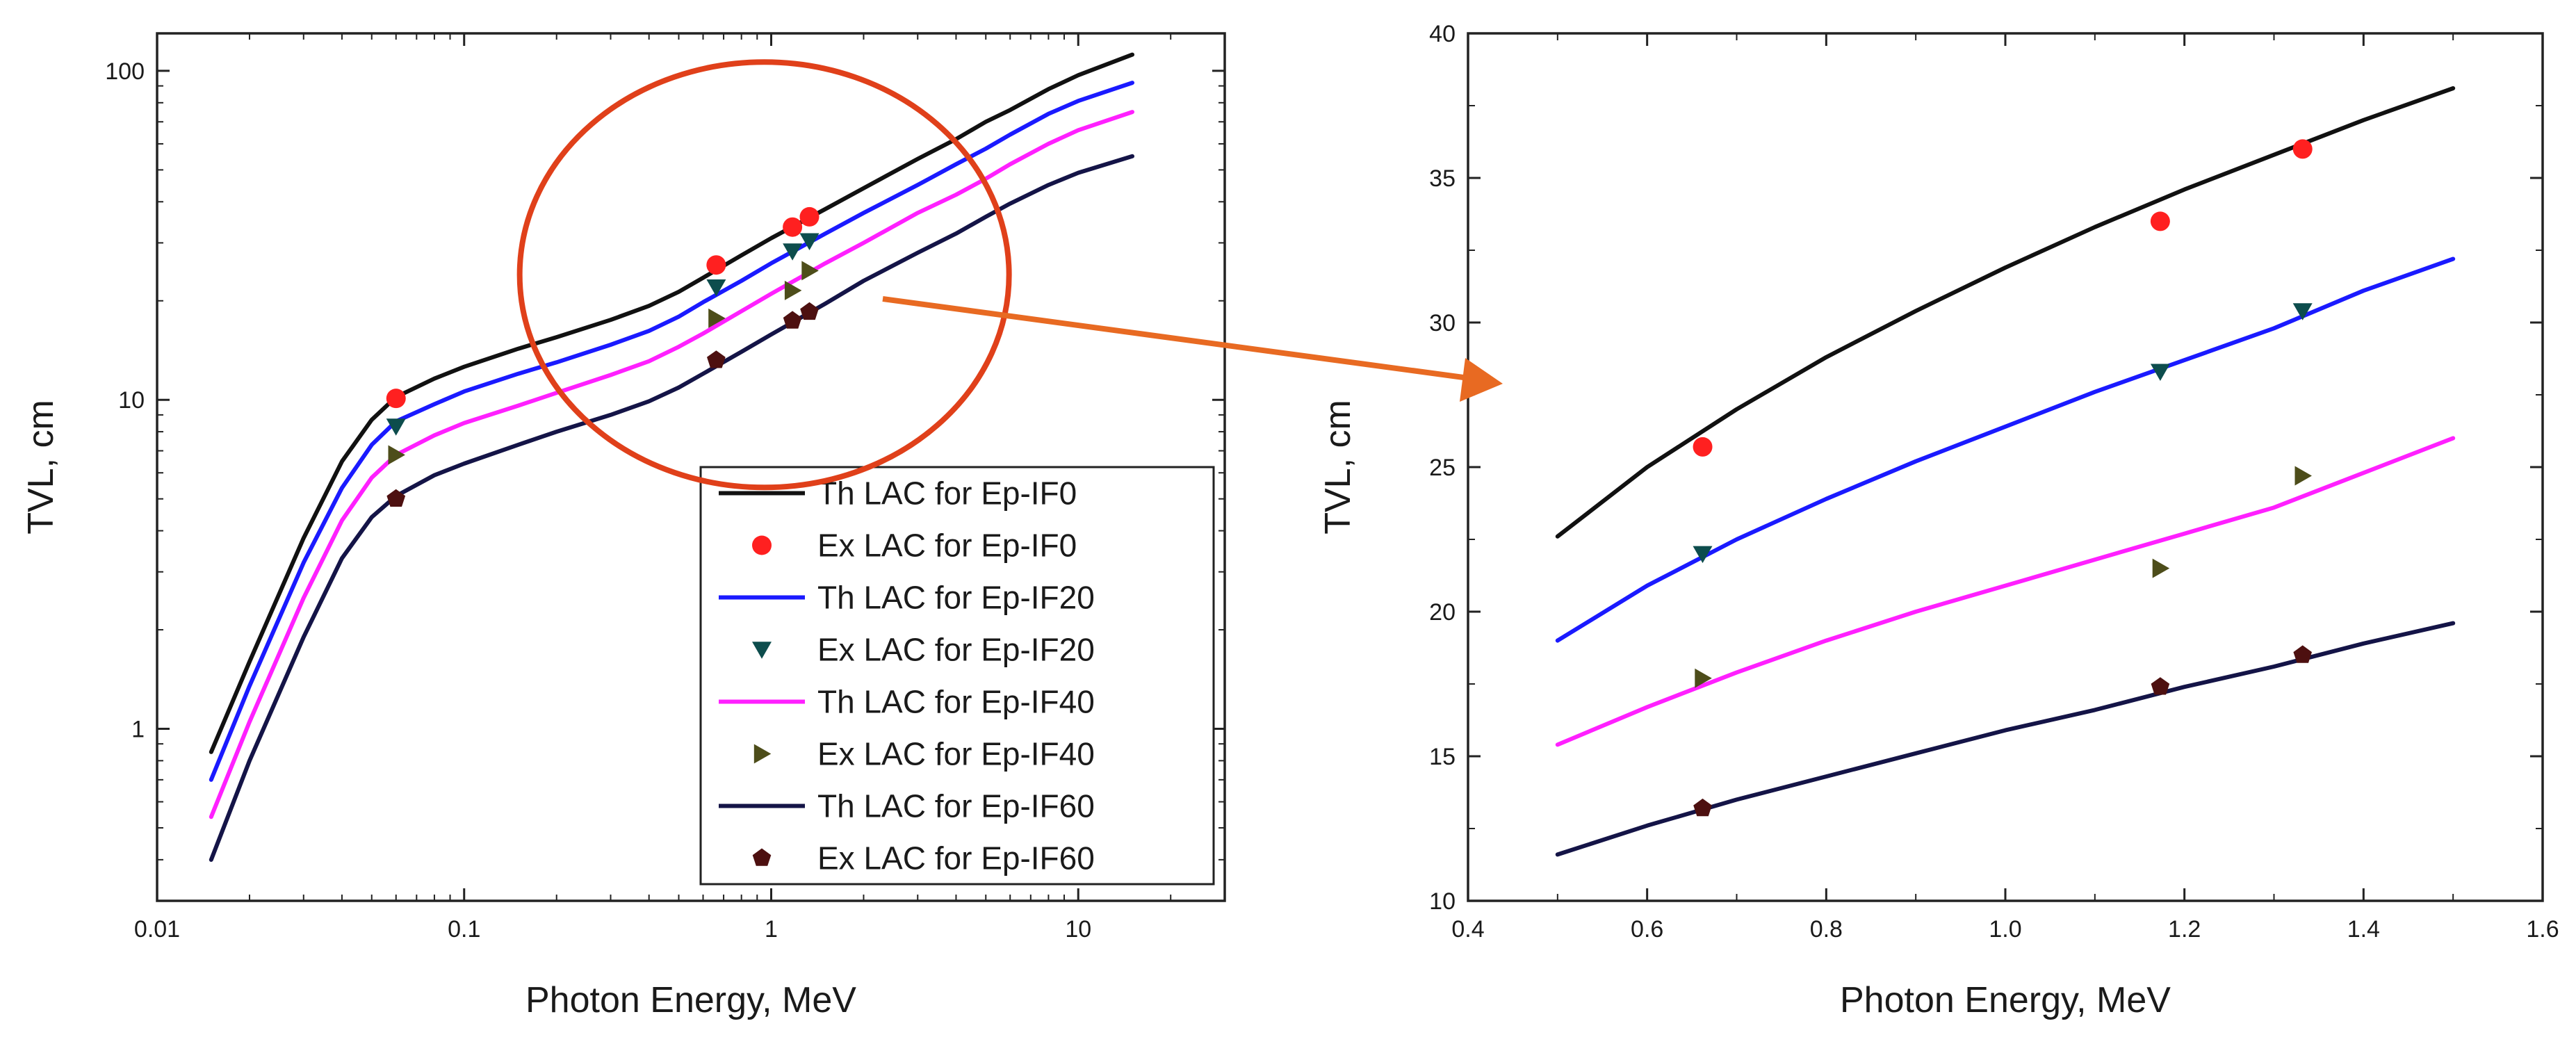  Describe the element at coordinates (2363, 929) in the screenshot. I see `x-tick-label: 1.4` at that location.